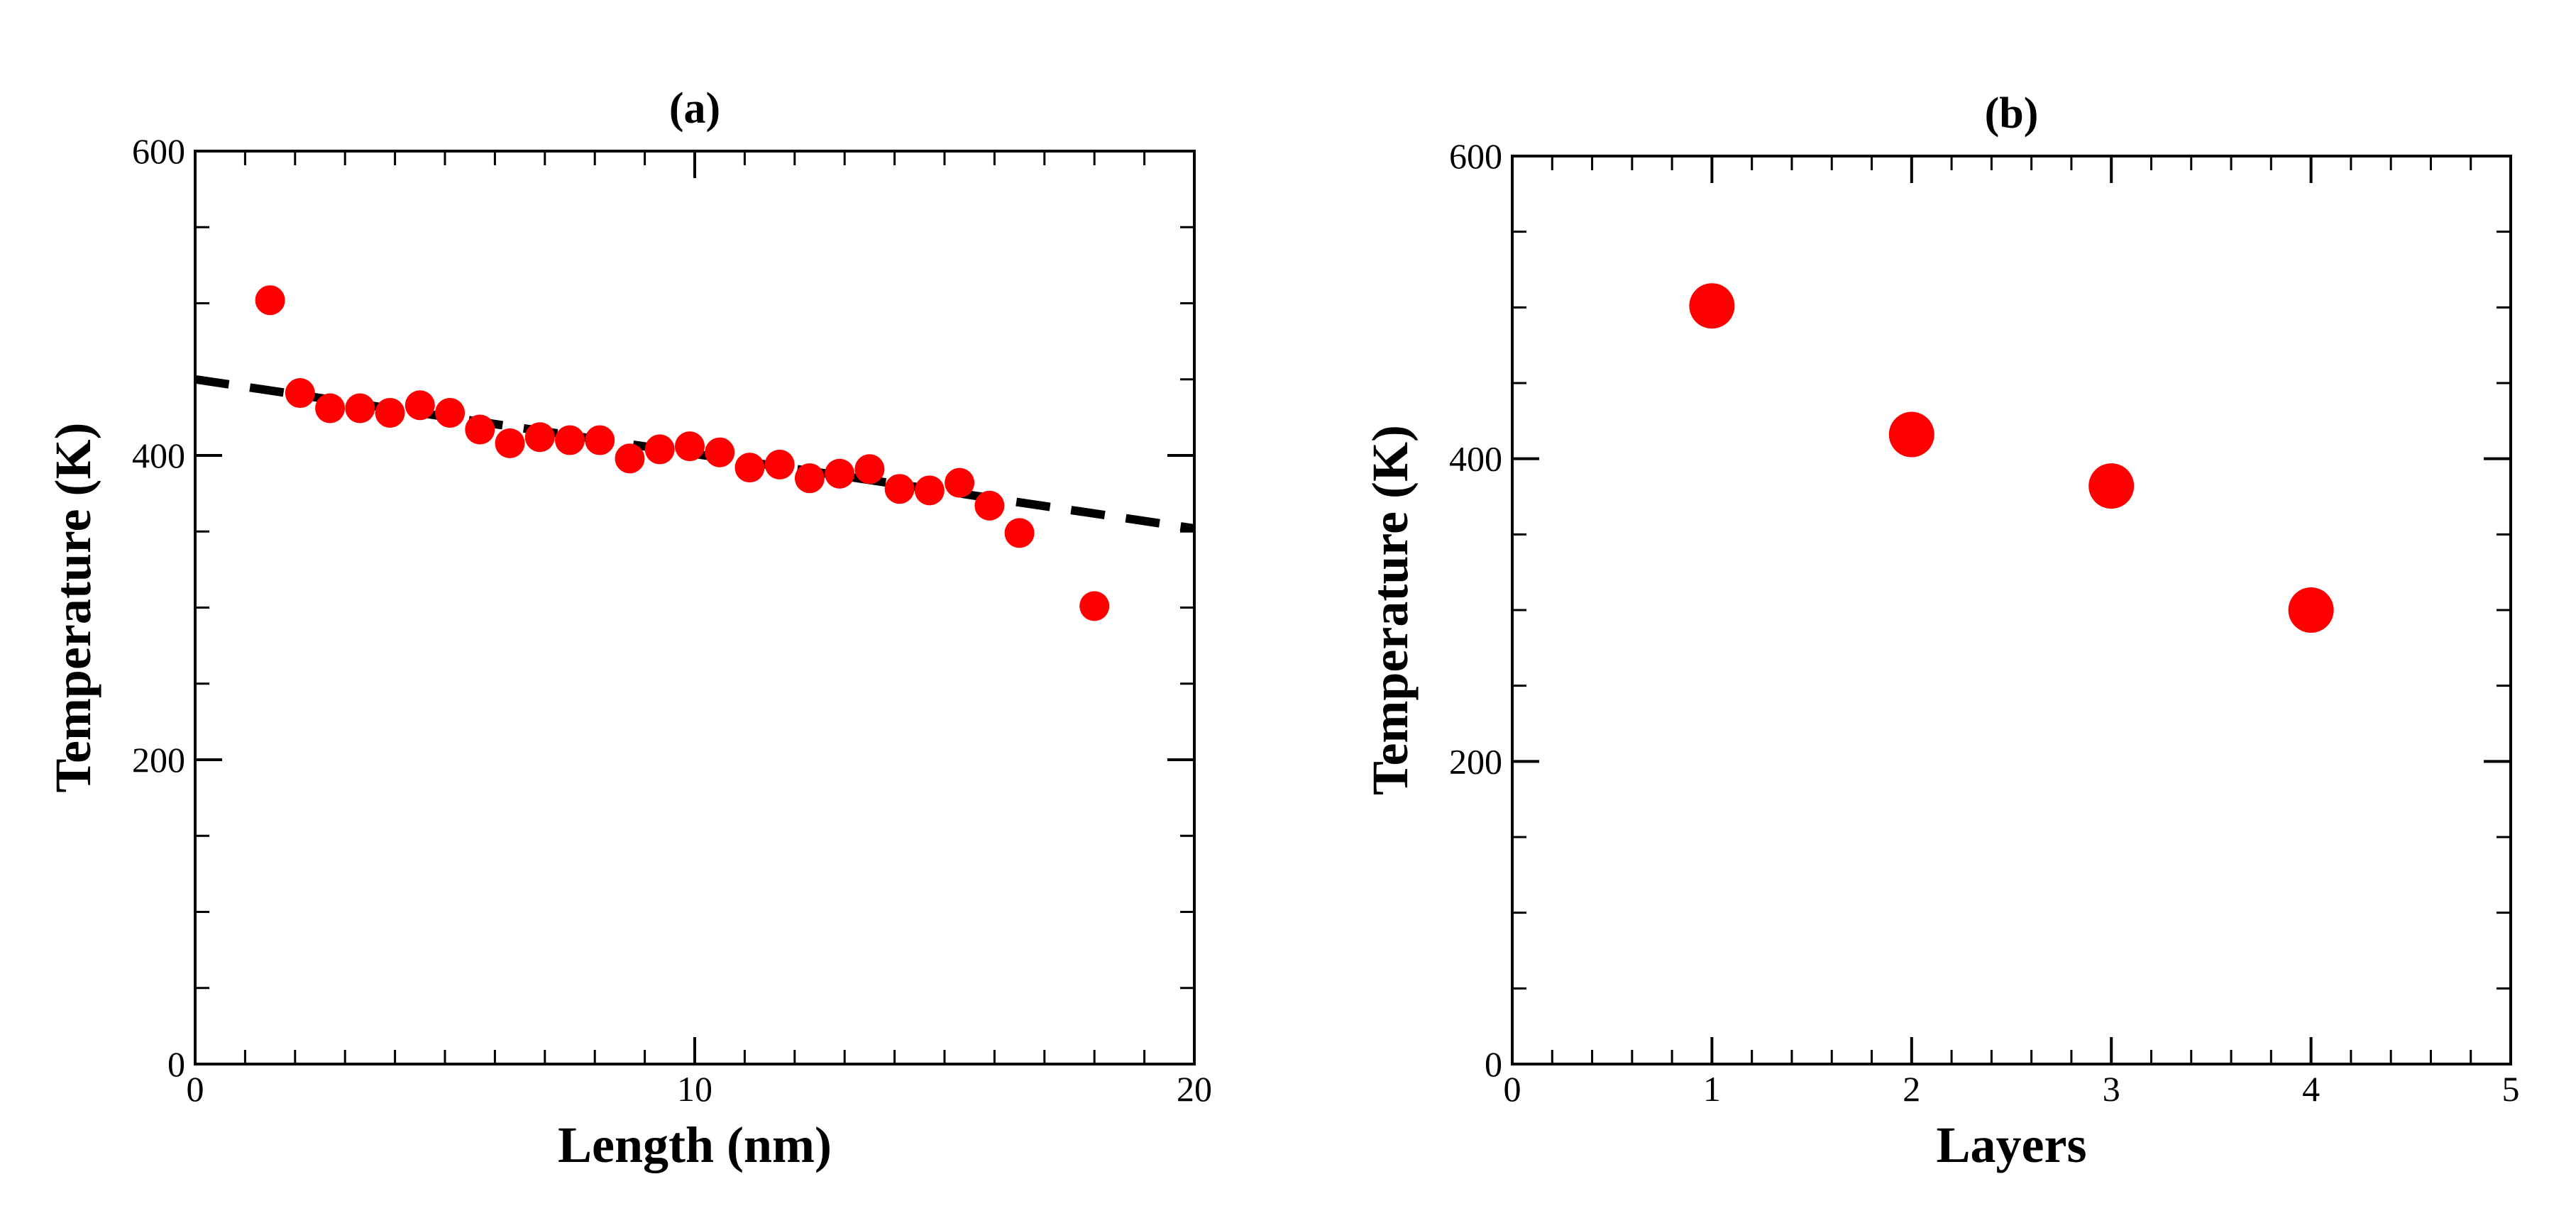 Image resolution: width=2576 pixels, height=1218 pixels. I want to click on x-tick-label: 4, so click(2311, 1089).